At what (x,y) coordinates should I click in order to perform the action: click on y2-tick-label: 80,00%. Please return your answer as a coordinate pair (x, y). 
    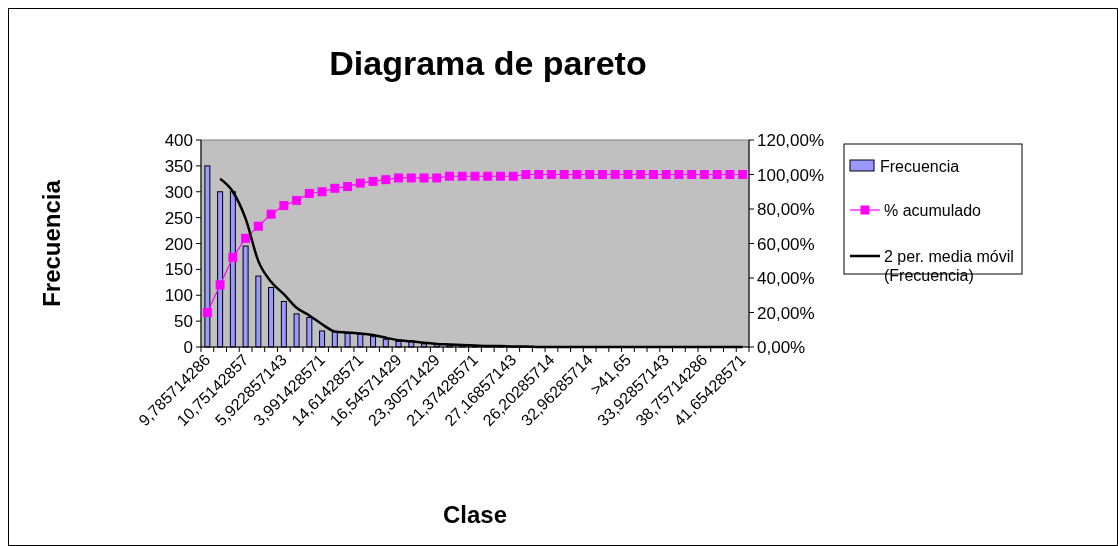
    Looking at the image, I should click on (786, 209).